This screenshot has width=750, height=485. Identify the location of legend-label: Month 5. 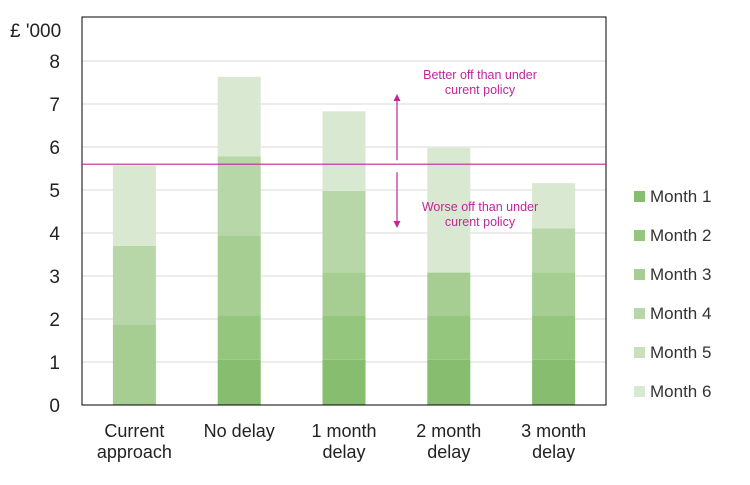
(680, 352).